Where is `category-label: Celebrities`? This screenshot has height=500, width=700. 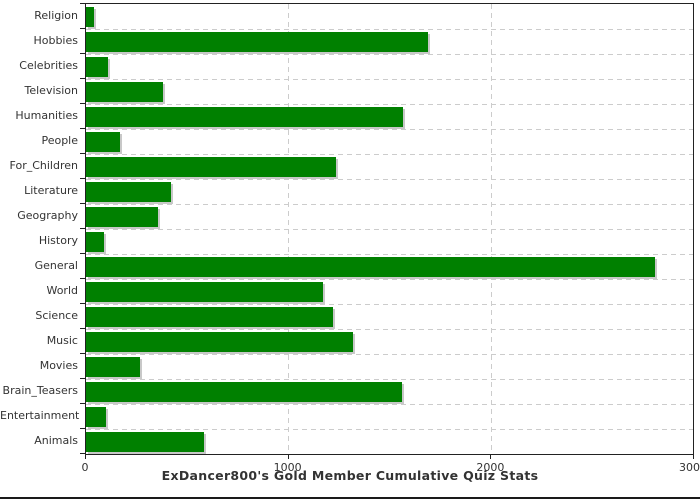
category-label: Celebrities is located at coordinates (48, 65).